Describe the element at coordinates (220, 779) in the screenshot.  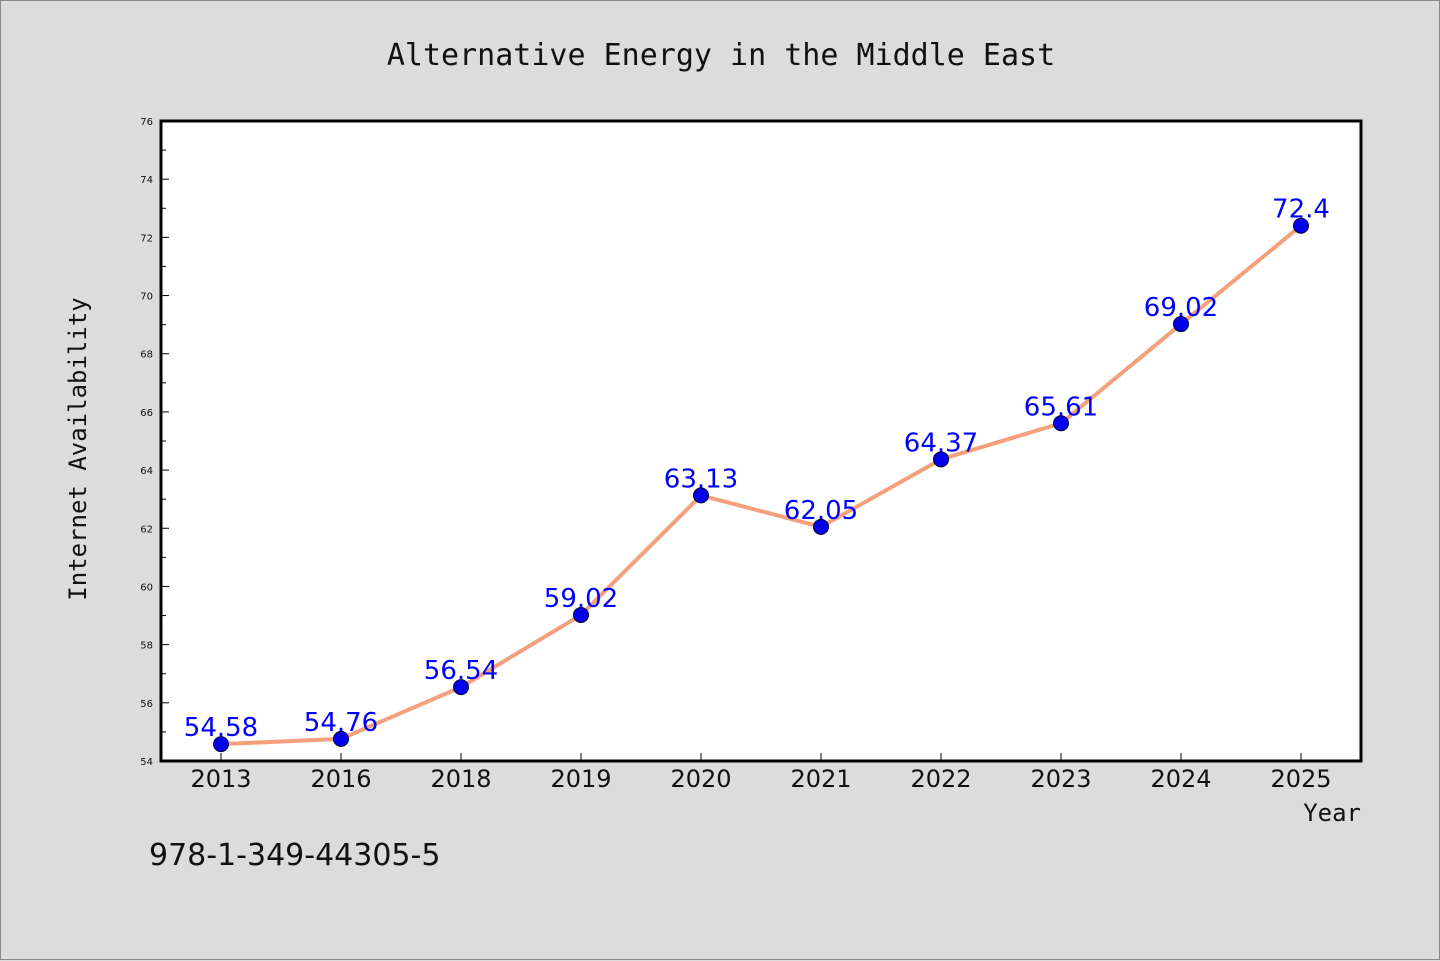
I see `x-tick-label: 2013` at that location.